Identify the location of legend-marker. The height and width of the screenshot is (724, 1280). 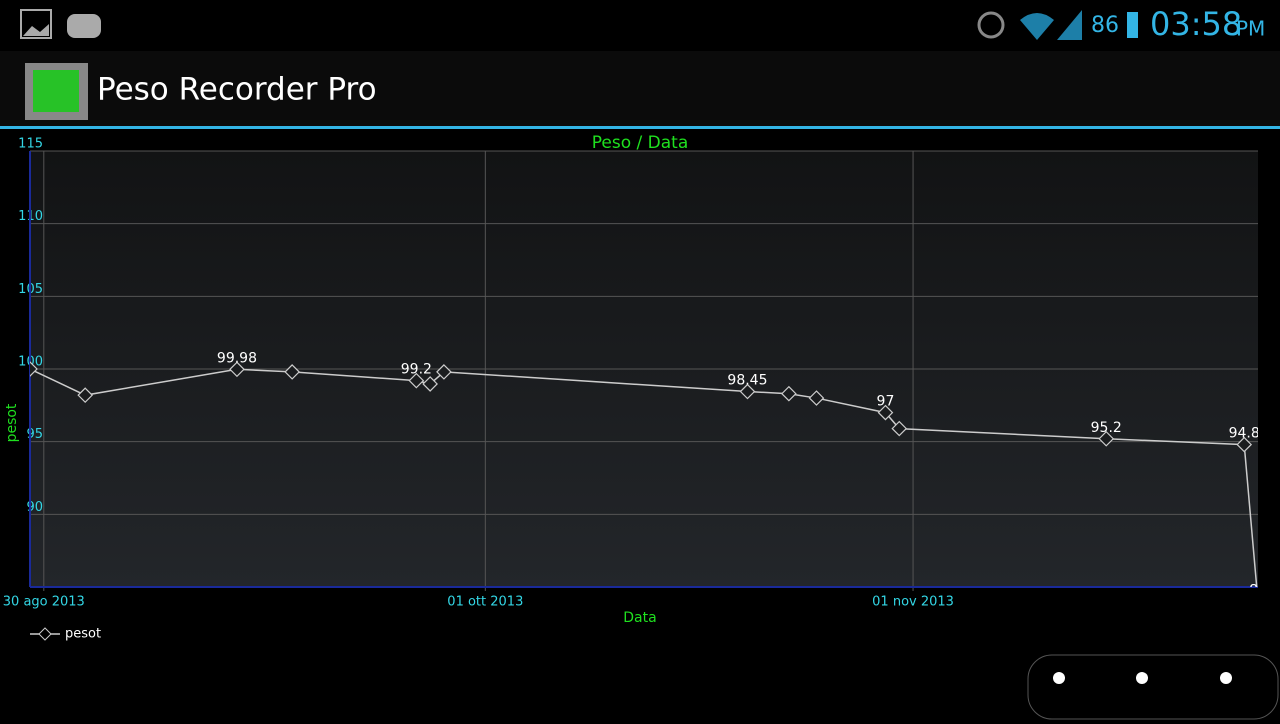
(45, 634).